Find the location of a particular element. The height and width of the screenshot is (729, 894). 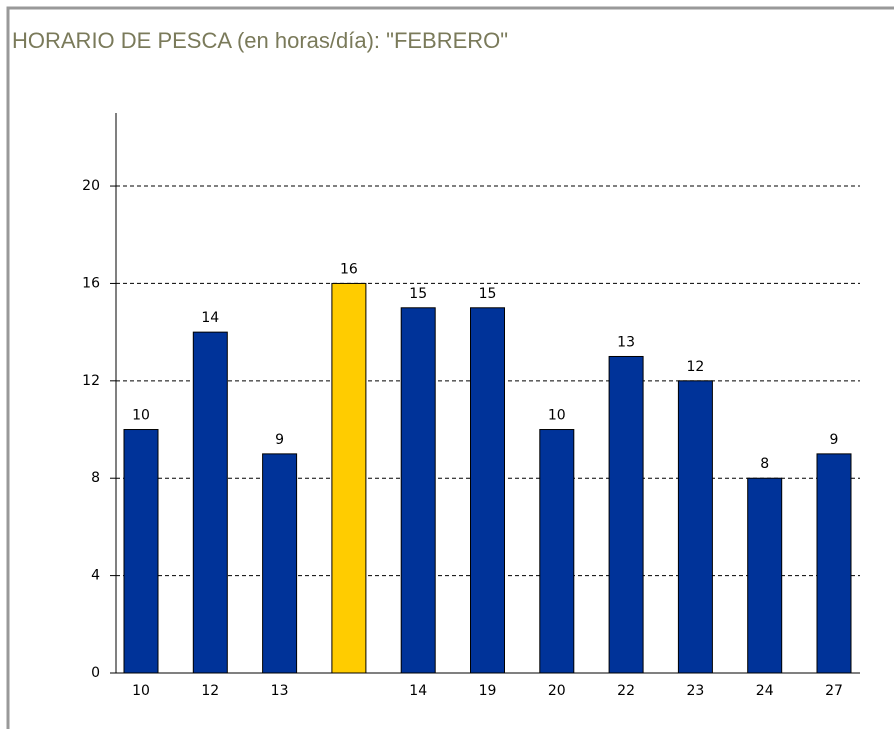

value-label: 14 is located at coordinates (210, 318).